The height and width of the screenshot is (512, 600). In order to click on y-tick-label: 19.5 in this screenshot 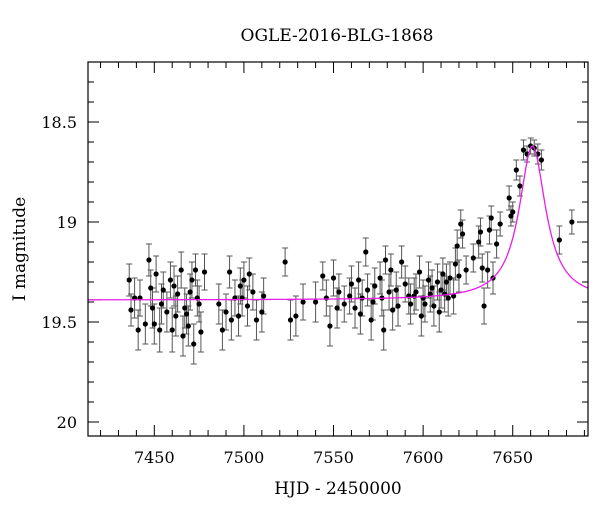, I will do `click(59, 322)`.